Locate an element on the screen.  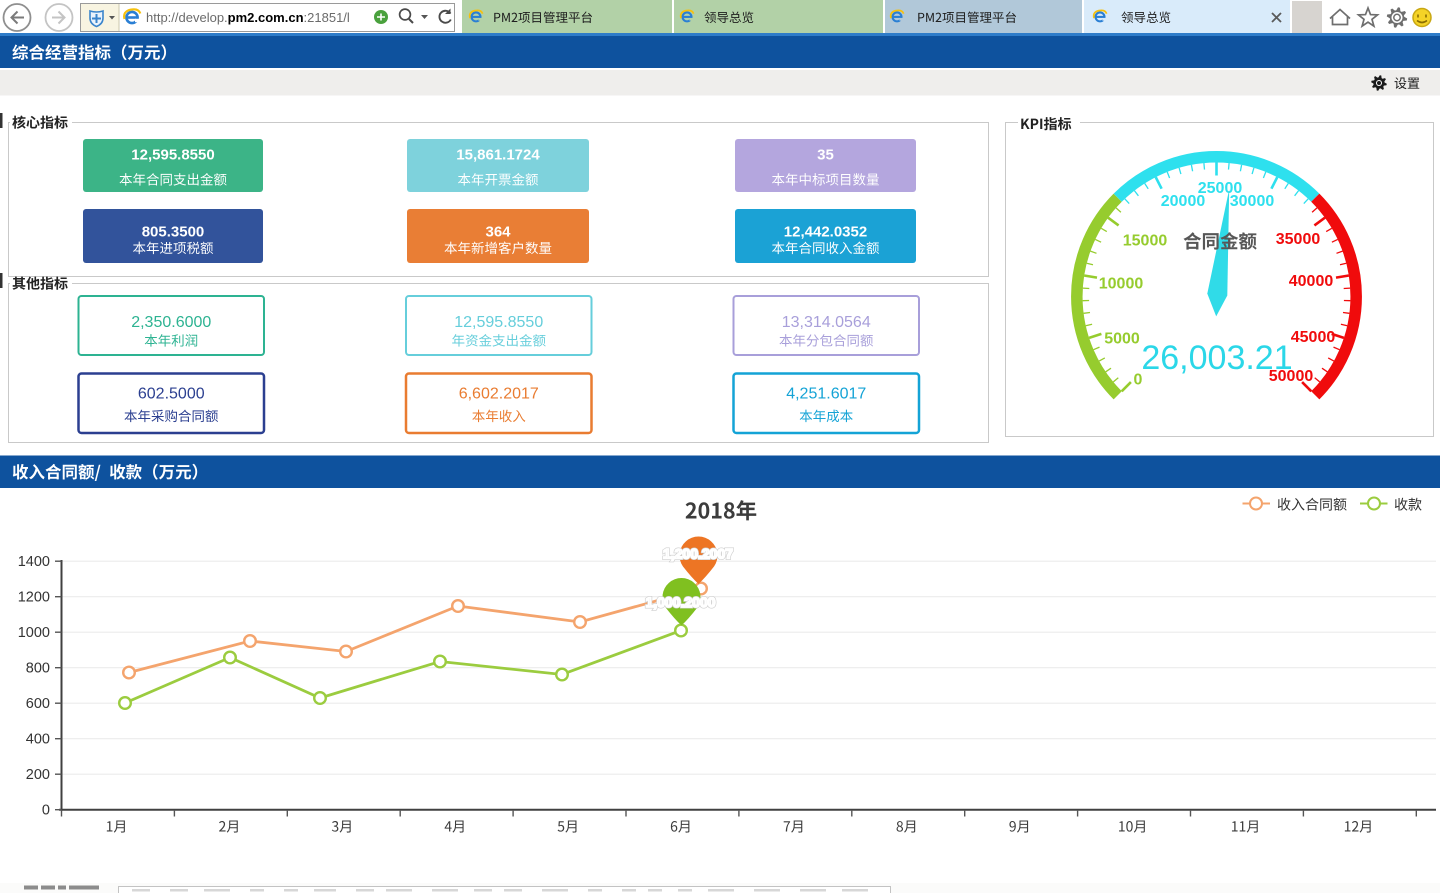
svg-text: 2,350.6000 is located at coordinates (171, 322).